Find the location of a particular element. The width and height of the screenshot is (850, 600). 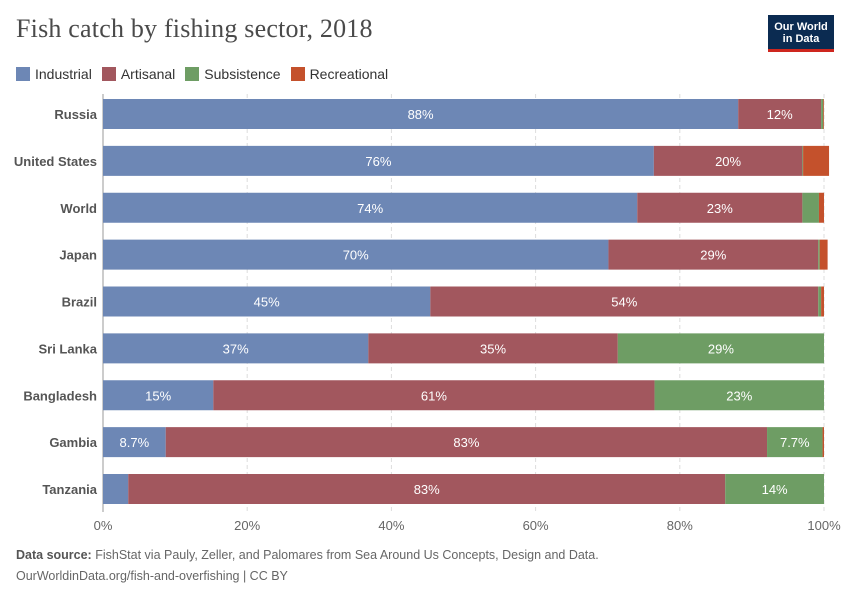

data-label: 15% is located at coordinates (158, 395).